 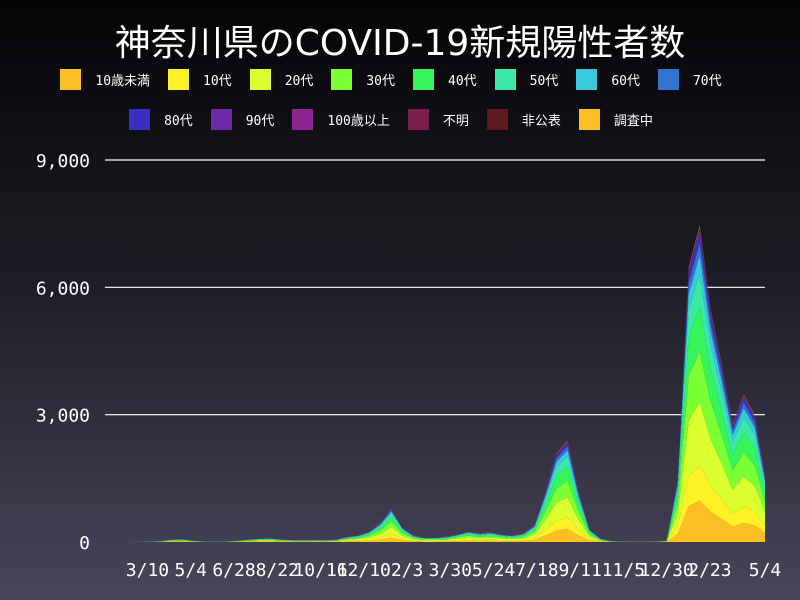 I want to click on legend-label: 50代, so click(x=544, y=81).